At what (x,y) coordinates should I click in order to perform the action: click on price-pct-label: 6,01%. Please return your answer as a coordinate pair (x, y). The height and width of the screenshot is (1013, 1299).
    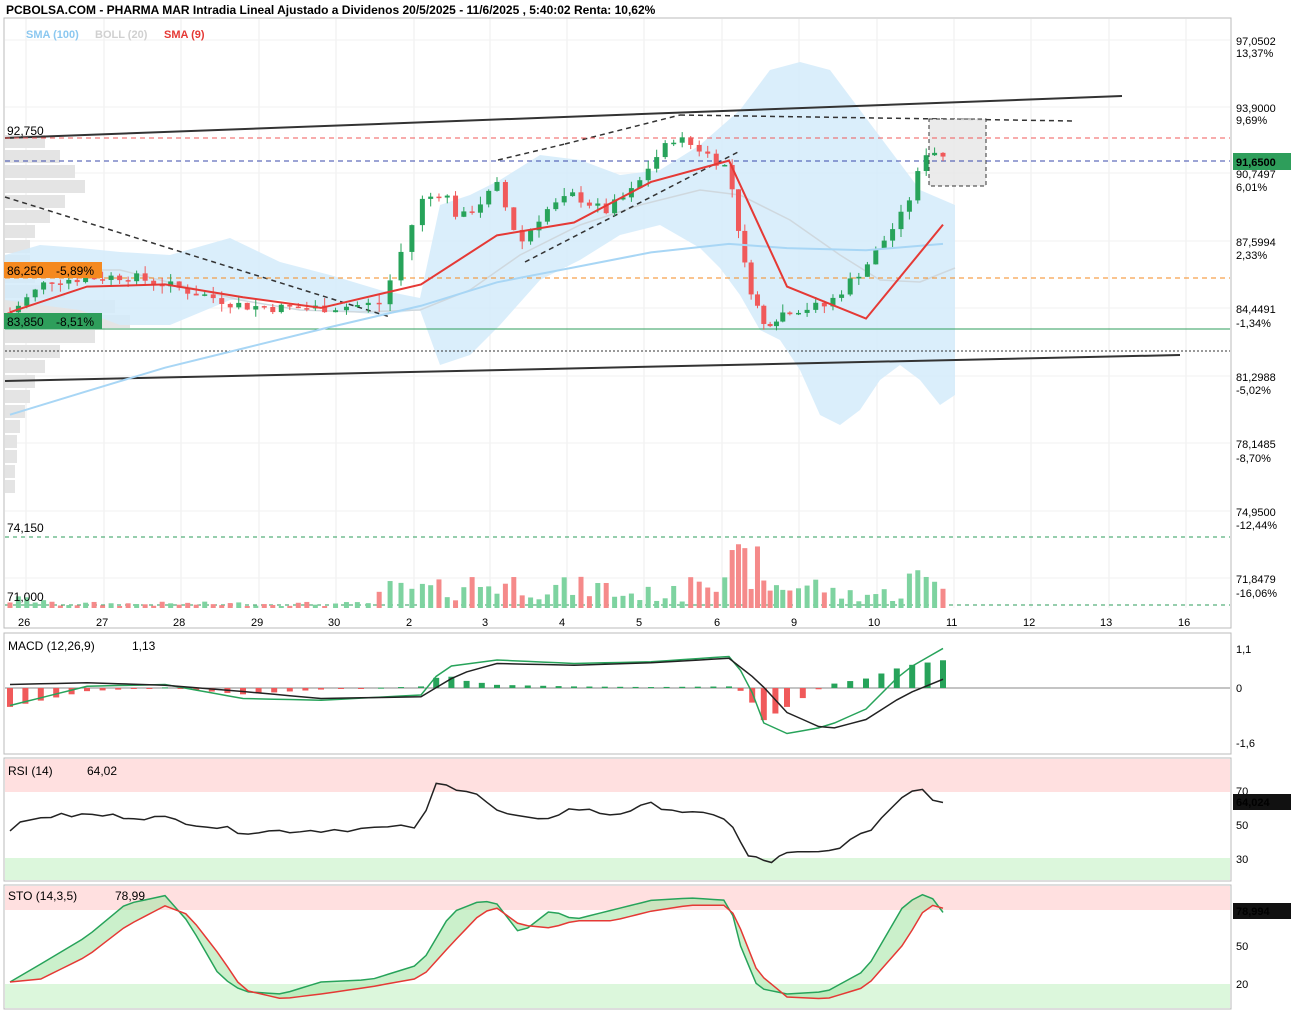
    Looking at the image, I should click on (1251, 188).